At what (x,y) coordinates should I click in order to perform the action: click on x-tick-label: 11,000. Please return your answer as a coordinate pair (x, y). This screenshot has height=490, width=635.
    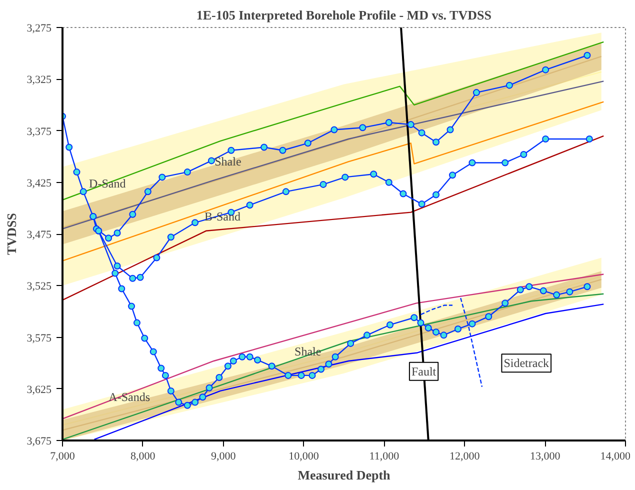
    Looking at the image, I should click on (384, 456).